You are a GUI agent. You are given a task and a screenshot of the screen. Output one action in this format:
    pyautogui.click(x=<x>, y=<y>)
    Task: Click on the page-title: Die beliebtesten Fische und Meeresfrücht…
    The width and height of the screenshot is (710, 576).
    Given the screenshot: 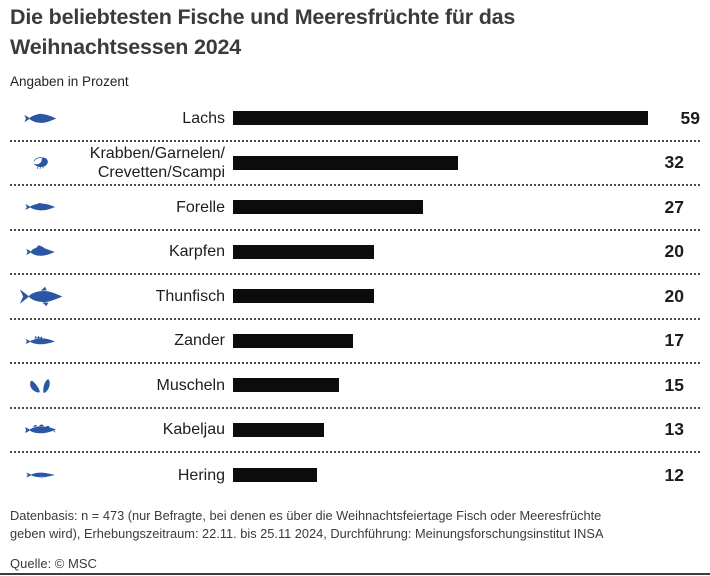 What is the action you would take?
    pyautogui.click(x=355, y=32)
    